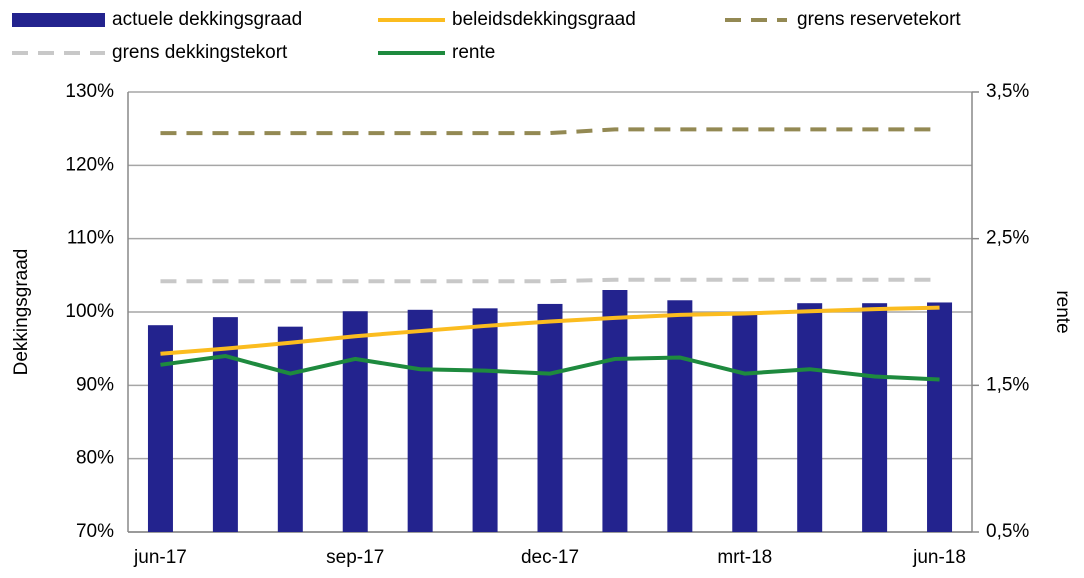 The image size is (1084, 578). What do you see at coordinates (550, 557) in the screenshot?
I see `x-tick-label: dec-17` at bounding box center [550, 557].